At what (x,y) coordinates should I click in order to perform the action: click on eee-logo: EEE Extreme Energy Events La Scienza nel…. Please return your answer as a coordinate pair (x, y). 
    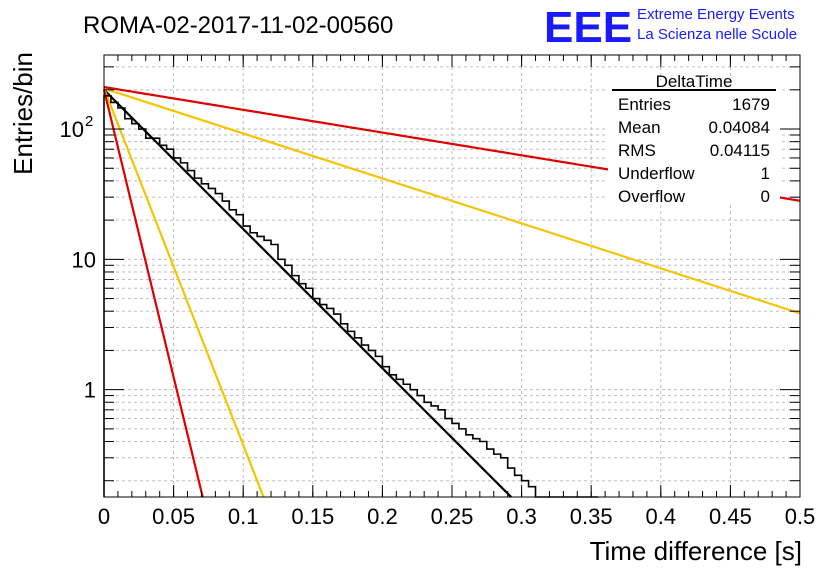
    Looking at the image, I should click on (670, 27).